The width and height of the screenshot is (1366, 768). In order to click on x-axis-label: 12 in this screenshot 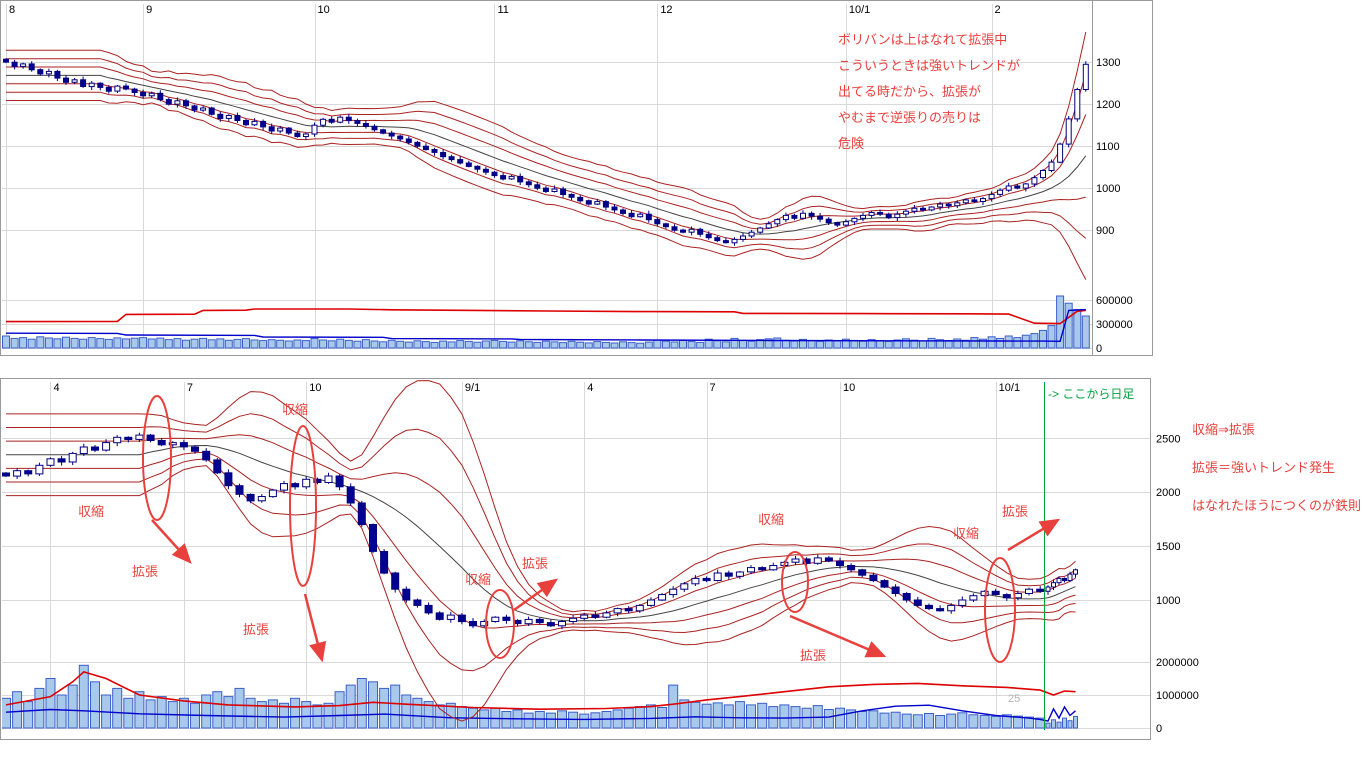, I will do `click(666, 10)`.